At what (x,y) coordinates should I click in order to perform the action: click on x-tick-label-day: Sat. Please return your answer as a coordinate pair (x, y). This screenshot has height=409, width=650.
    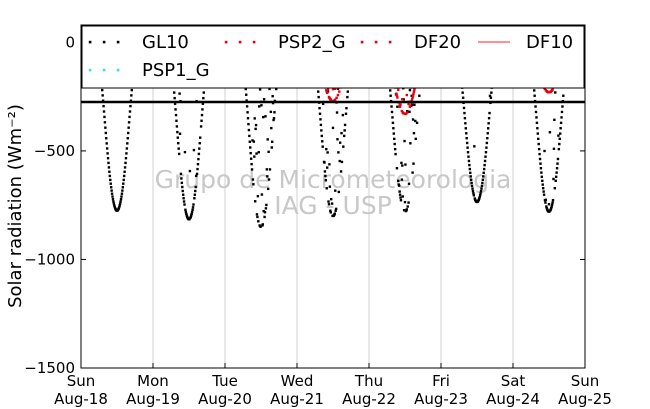
    Looking at the image, I should click on (513, 381).